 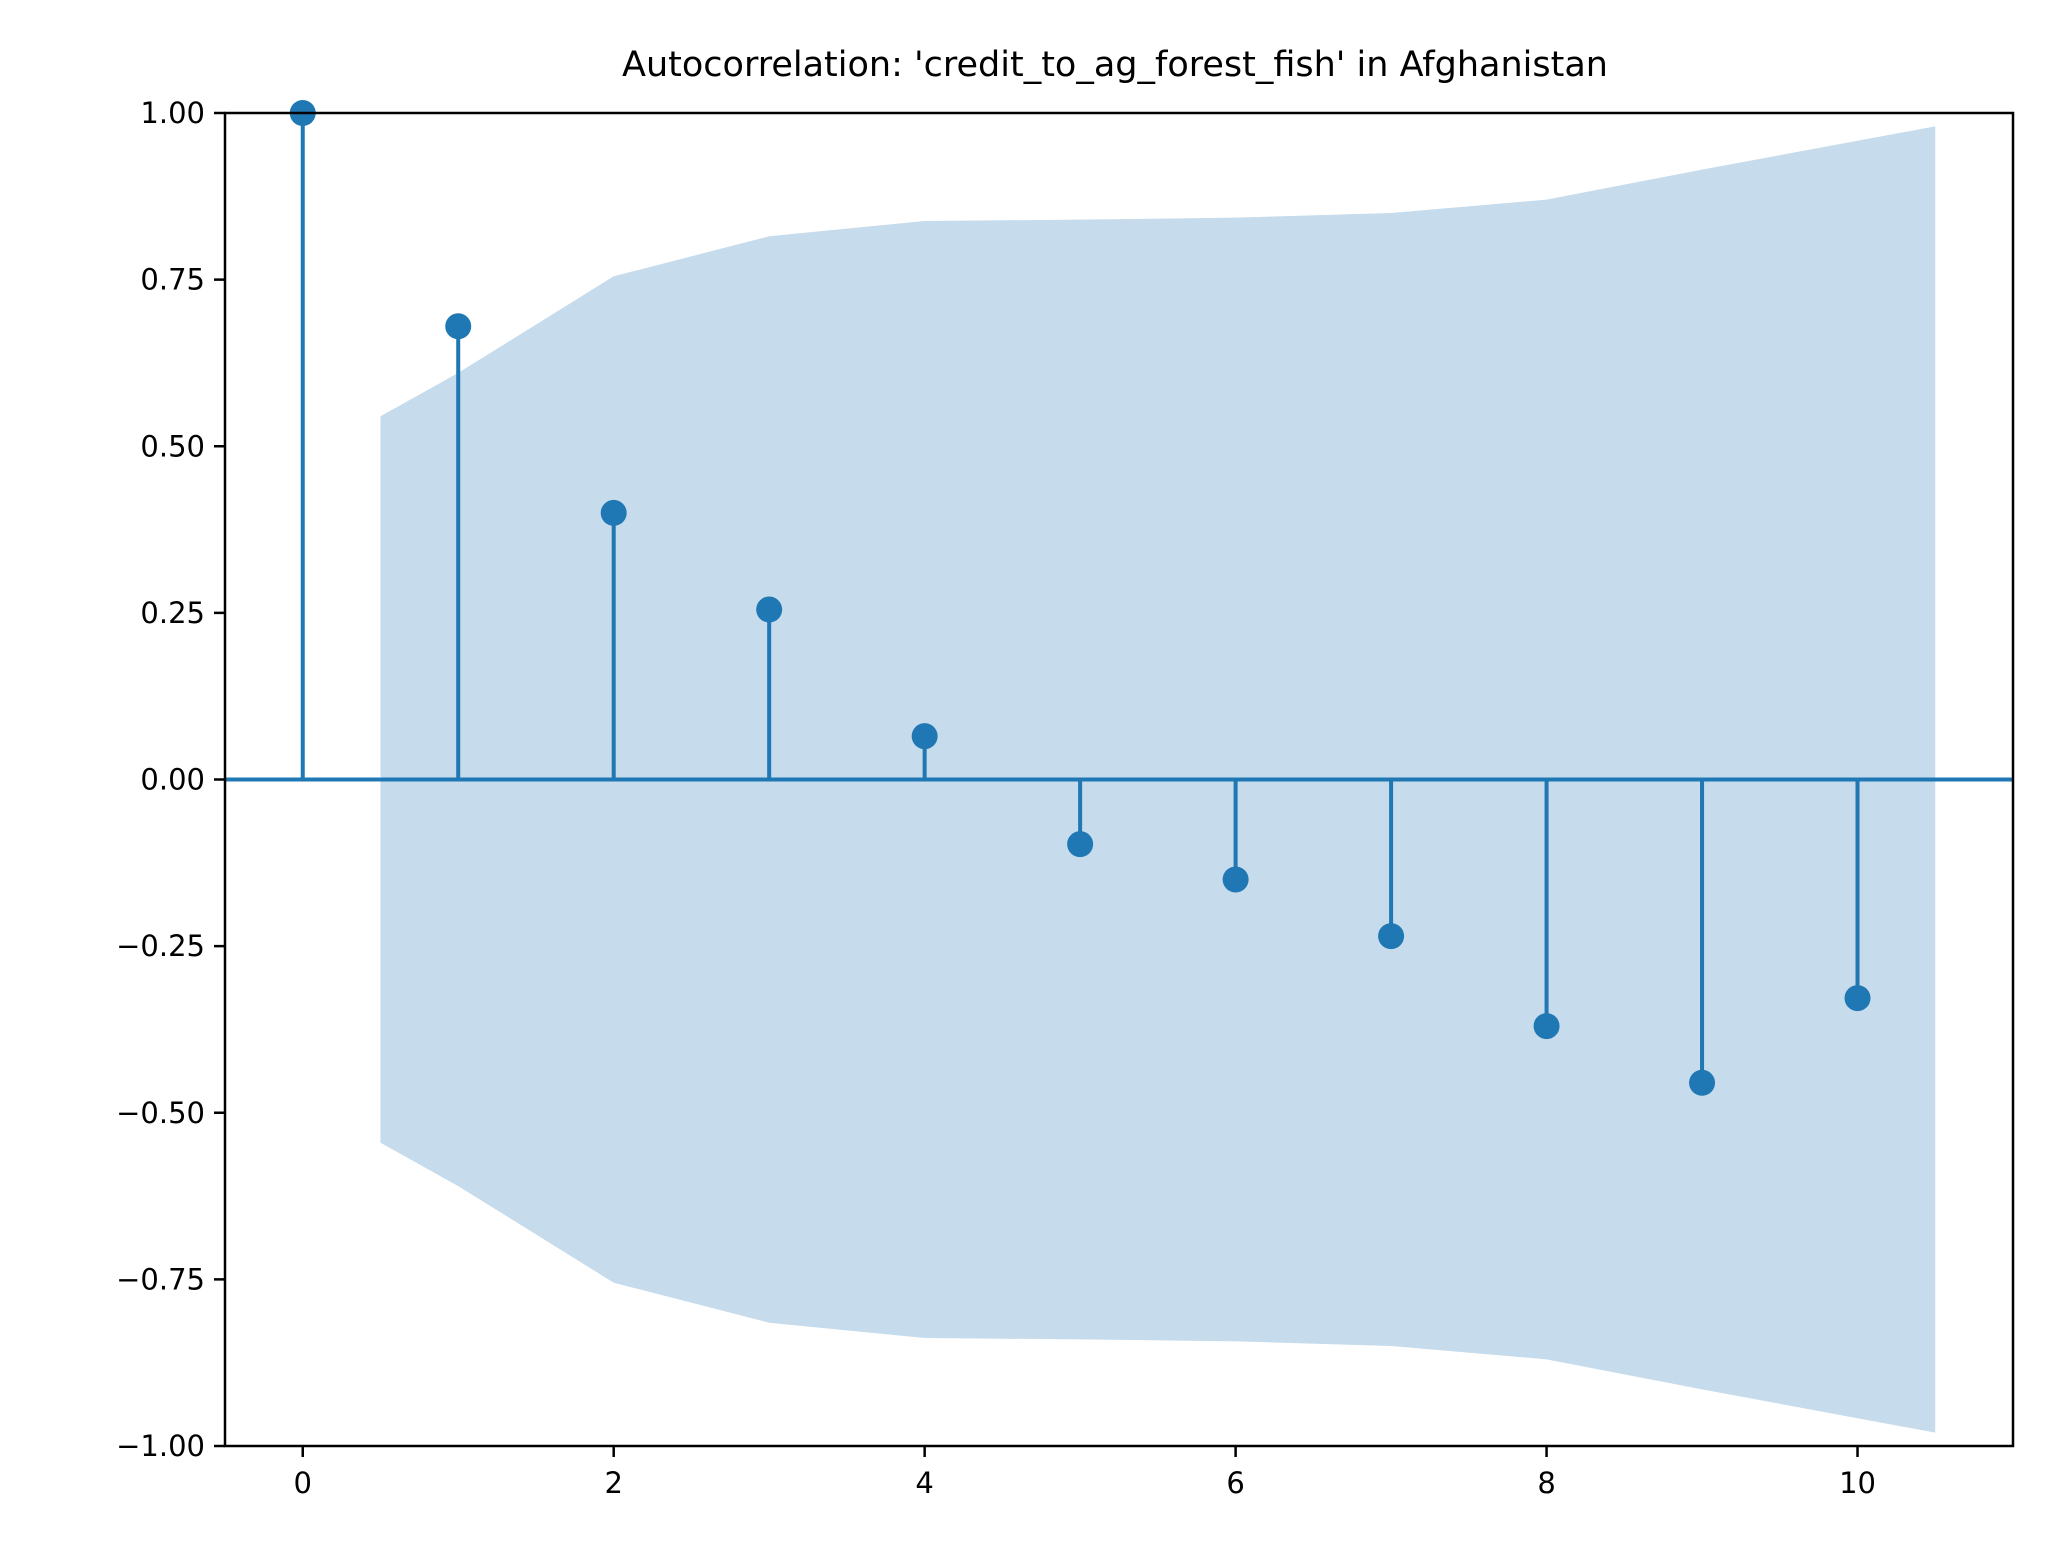 What do you see at coordinates (924, 1483) in the screenshot?
I see `x-tick-label: 4` at bounding box center [924, 1483].